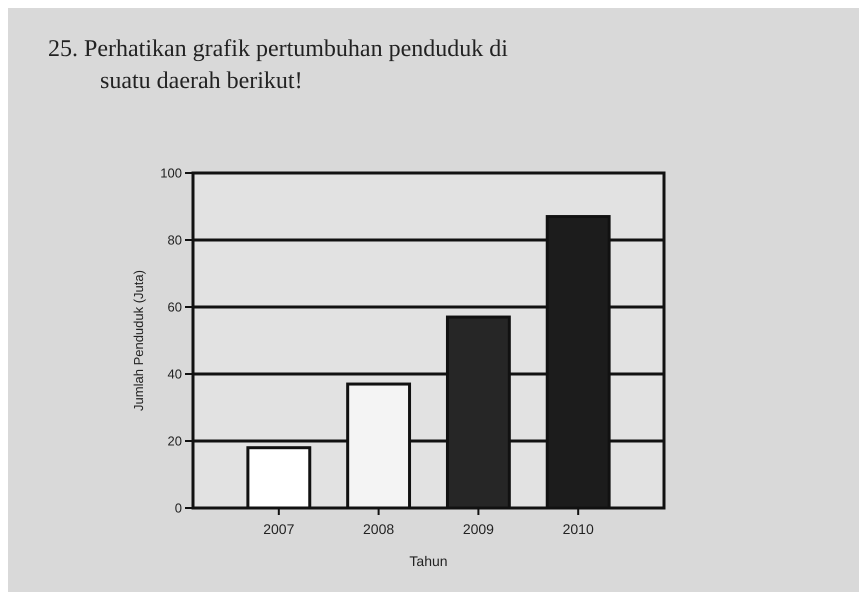 Image resolution: width=867 pixels, height=600 pixels. Describe the element at coordinates (478, 529) in the screenshot. I see `x-tick-label: 2009` at that location.